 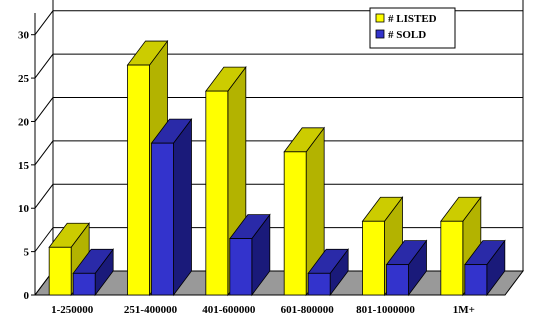 What do you see at coordinates (27, 253) in the screenshot?
I see `y-tick-label: 5` at bounding box center [27, 253].